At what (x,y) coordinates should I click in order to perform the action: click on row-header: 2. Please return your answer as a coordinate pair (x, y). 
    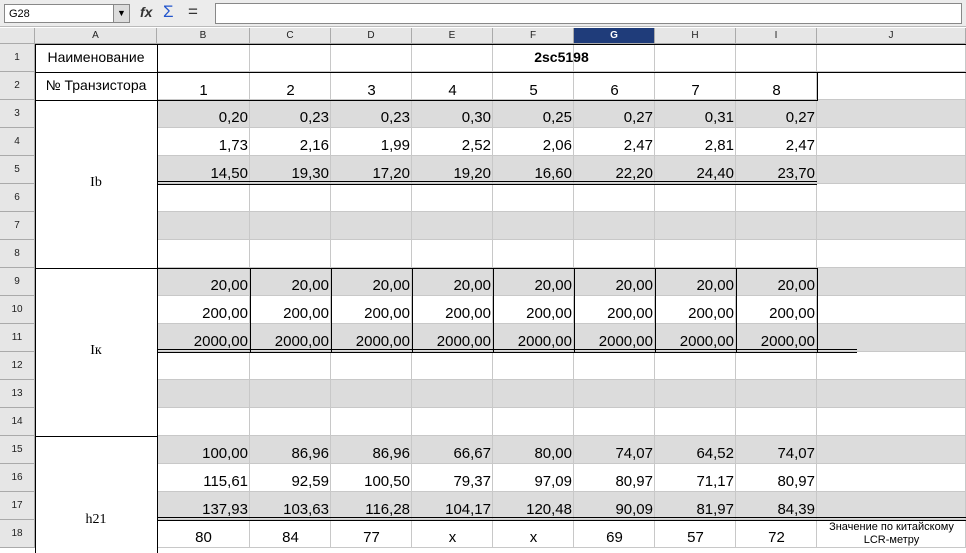
    Looking at the image, I should click on (17, 86).